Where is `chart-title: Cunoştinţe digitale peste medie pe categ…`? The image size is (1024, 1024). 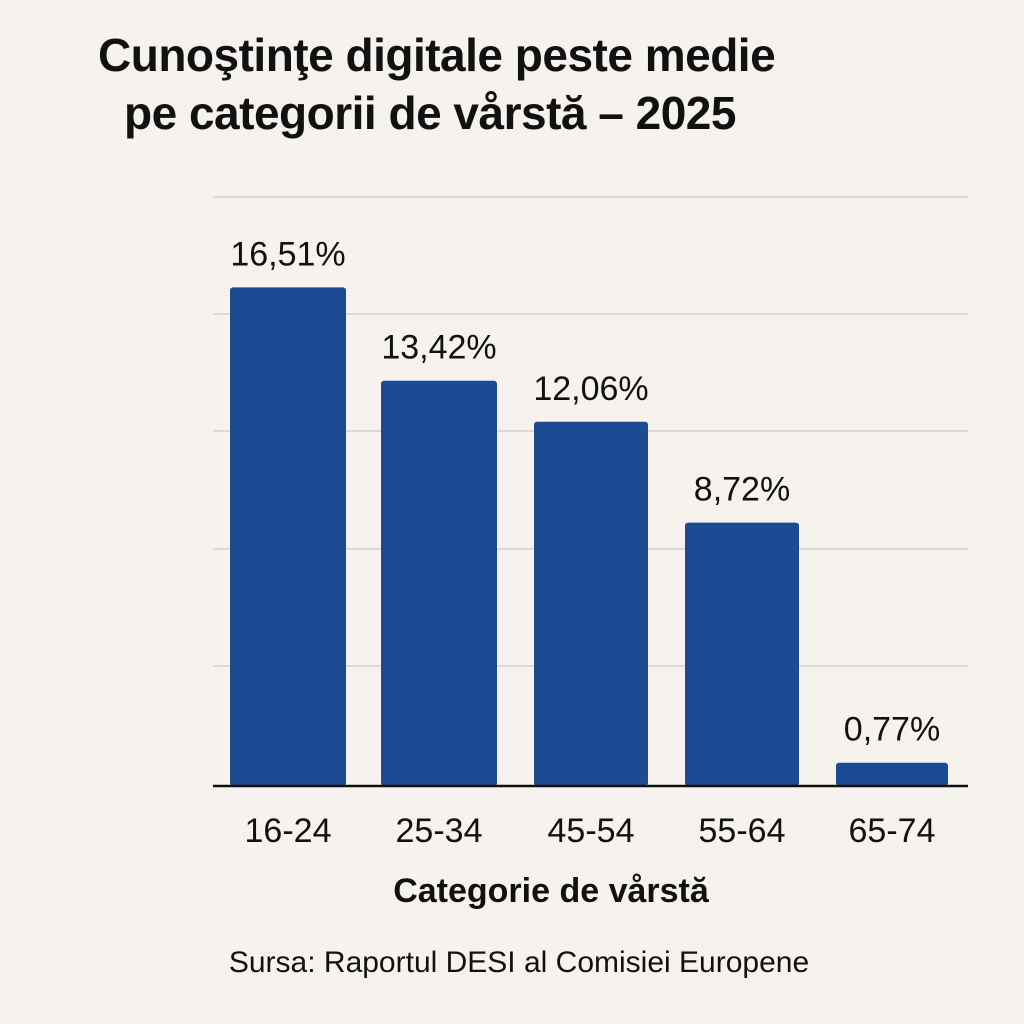
chart-title: Cunoştinţe digitale peste medie pe categ… is located at coordinates (512, 84).